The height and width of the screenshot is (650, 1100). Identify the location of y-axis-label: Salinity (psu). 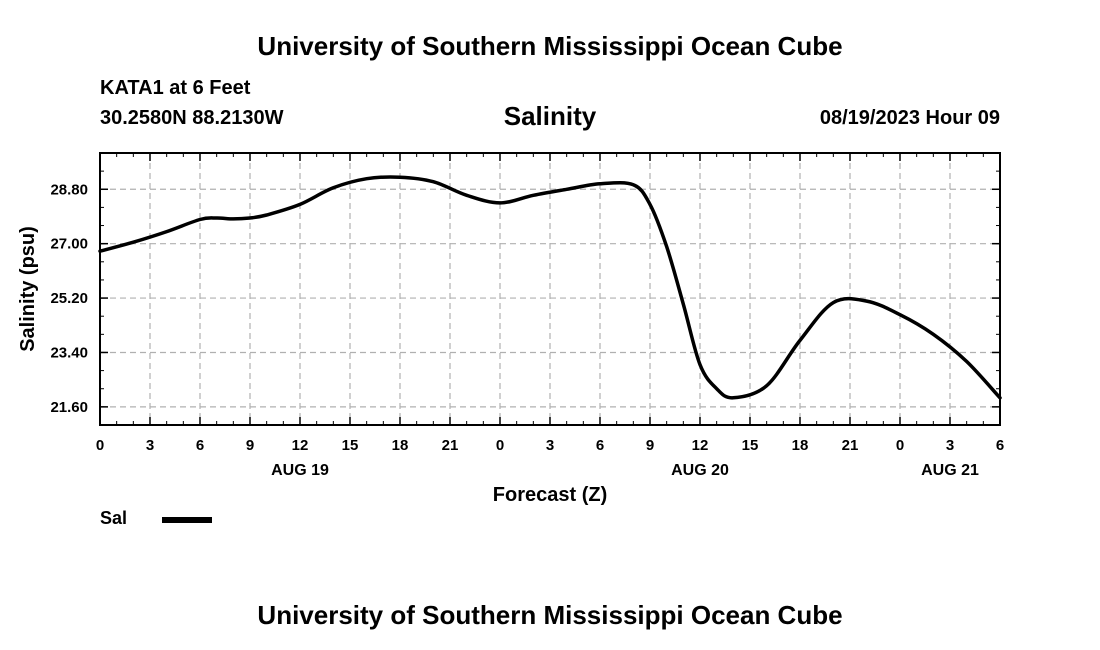
(28, 289).